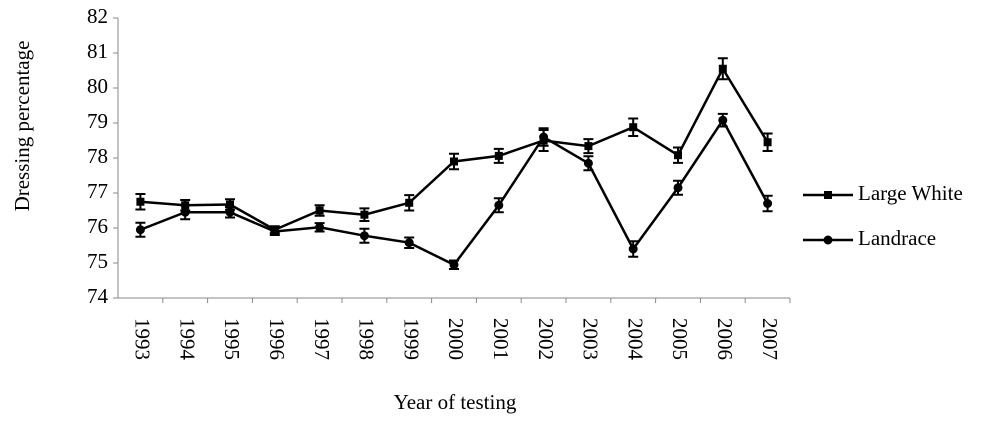 The width and height of the screenshot is (997, 426). I want to click on x-tick-label: 2002, so click(546, 339).